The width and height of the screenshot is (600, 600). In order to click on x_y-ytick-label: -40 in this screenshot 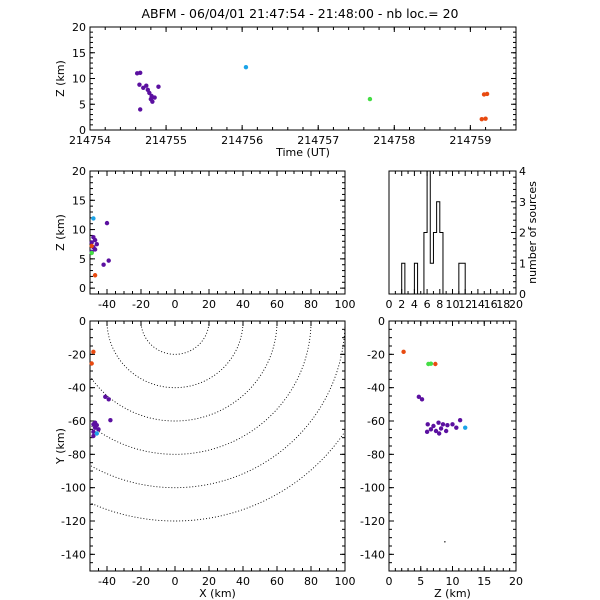, I will do `click(77, 388)`.